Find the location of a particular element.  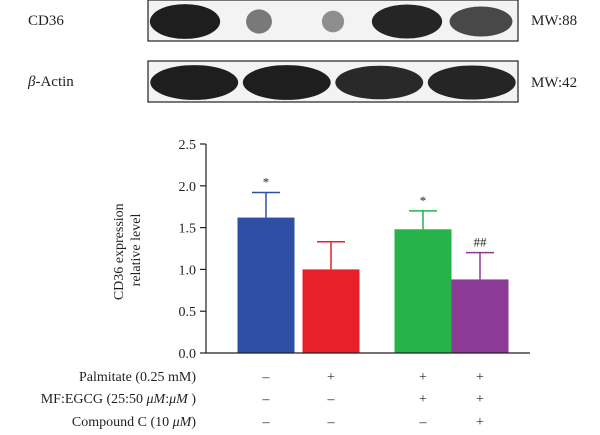

y-tick-label: 0.0 is located at coordinates (188, 354).